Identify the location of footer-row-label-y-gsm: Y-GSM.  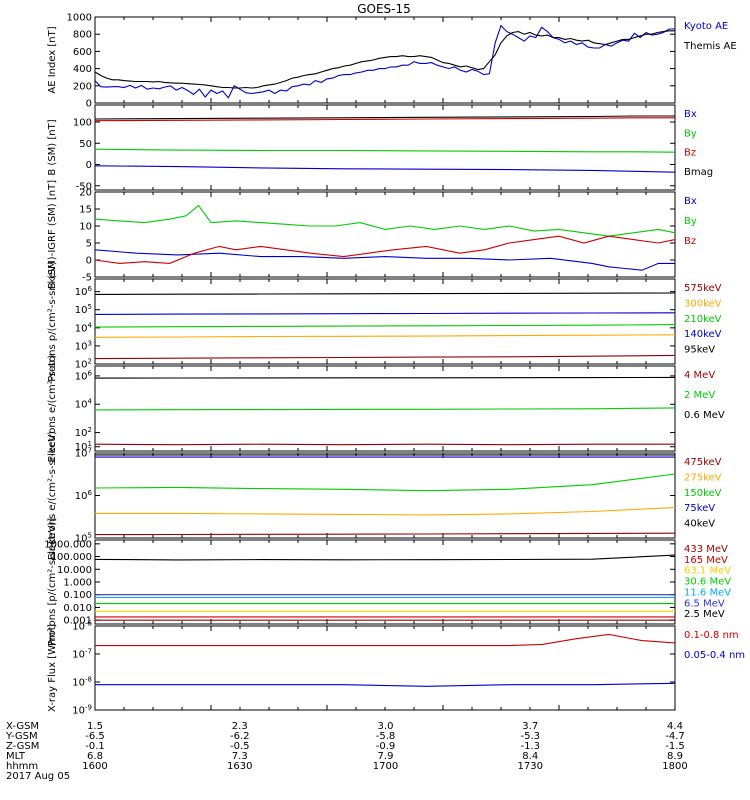
(21, 736).